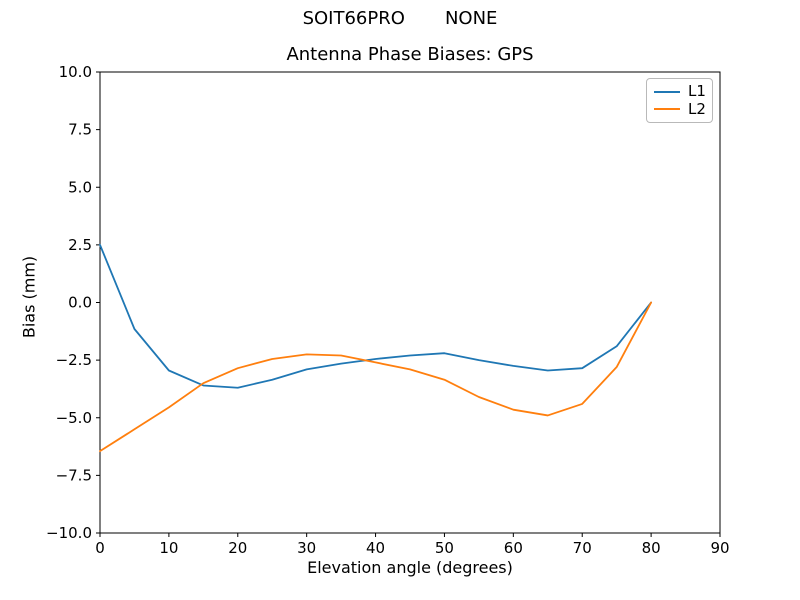 The height and width of the screenshot is (600, 800). I want to click on y-tick-label: −7.5, so click(74, 475).